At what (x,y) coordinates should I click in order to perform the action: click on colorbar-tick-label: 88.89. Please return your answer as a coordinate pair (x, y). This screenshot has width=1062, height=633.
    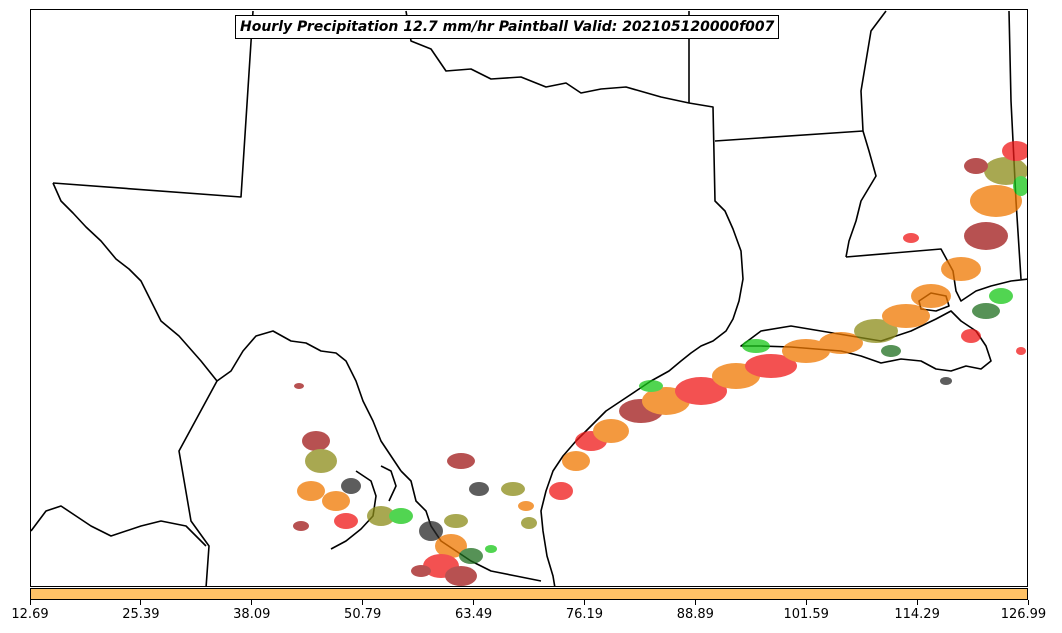
    Looking at the image, I should click on (695, 614).